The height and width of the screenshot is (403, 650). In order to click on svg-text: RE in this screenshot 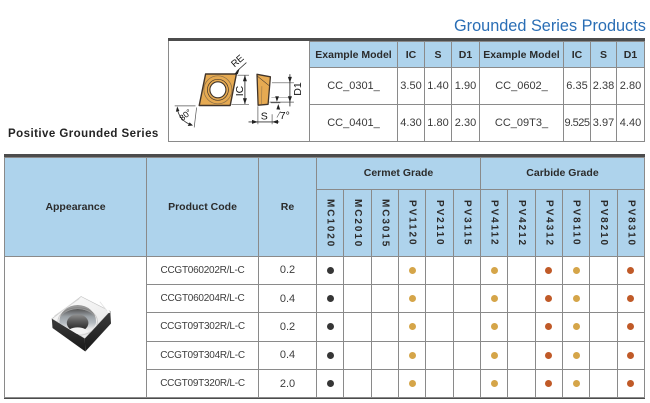, I will do `click(237, 61)`.